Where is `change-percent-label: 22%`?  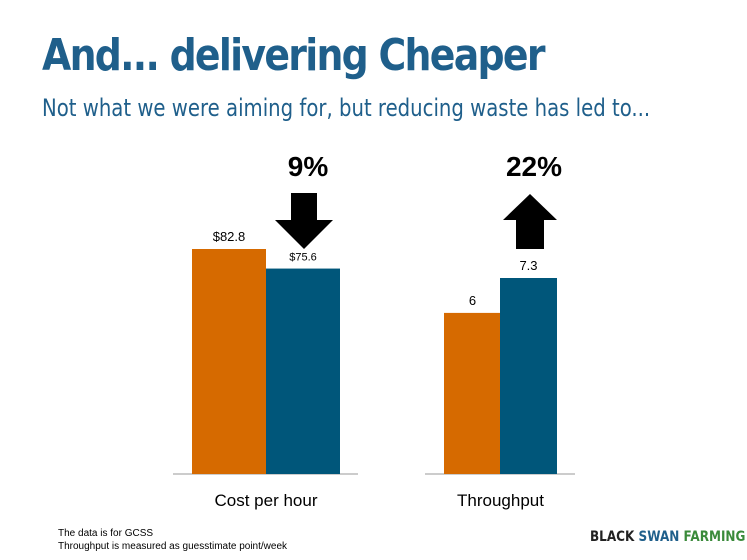 change-percent-label: 22% is located at coordinates (534, 166).